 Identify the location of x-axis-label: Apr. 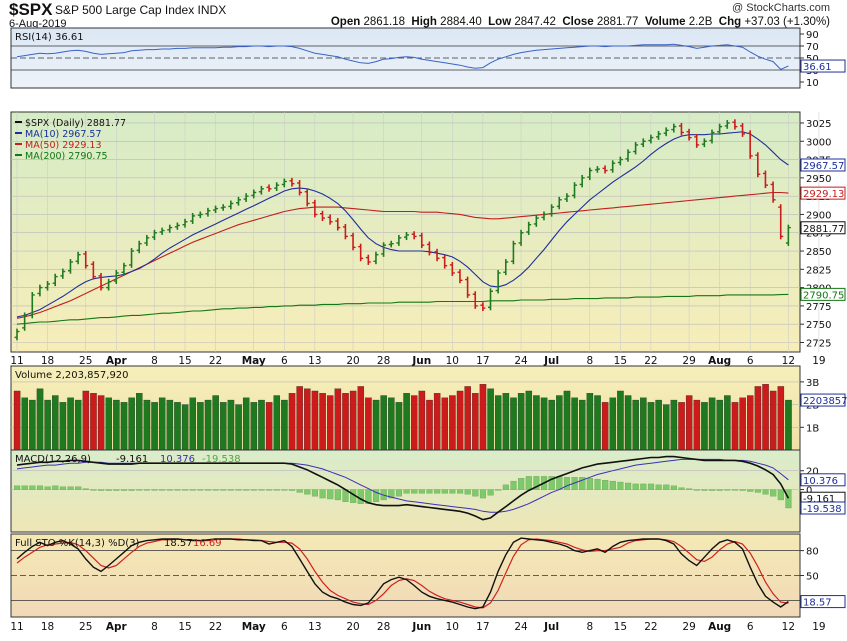
(117, 361).